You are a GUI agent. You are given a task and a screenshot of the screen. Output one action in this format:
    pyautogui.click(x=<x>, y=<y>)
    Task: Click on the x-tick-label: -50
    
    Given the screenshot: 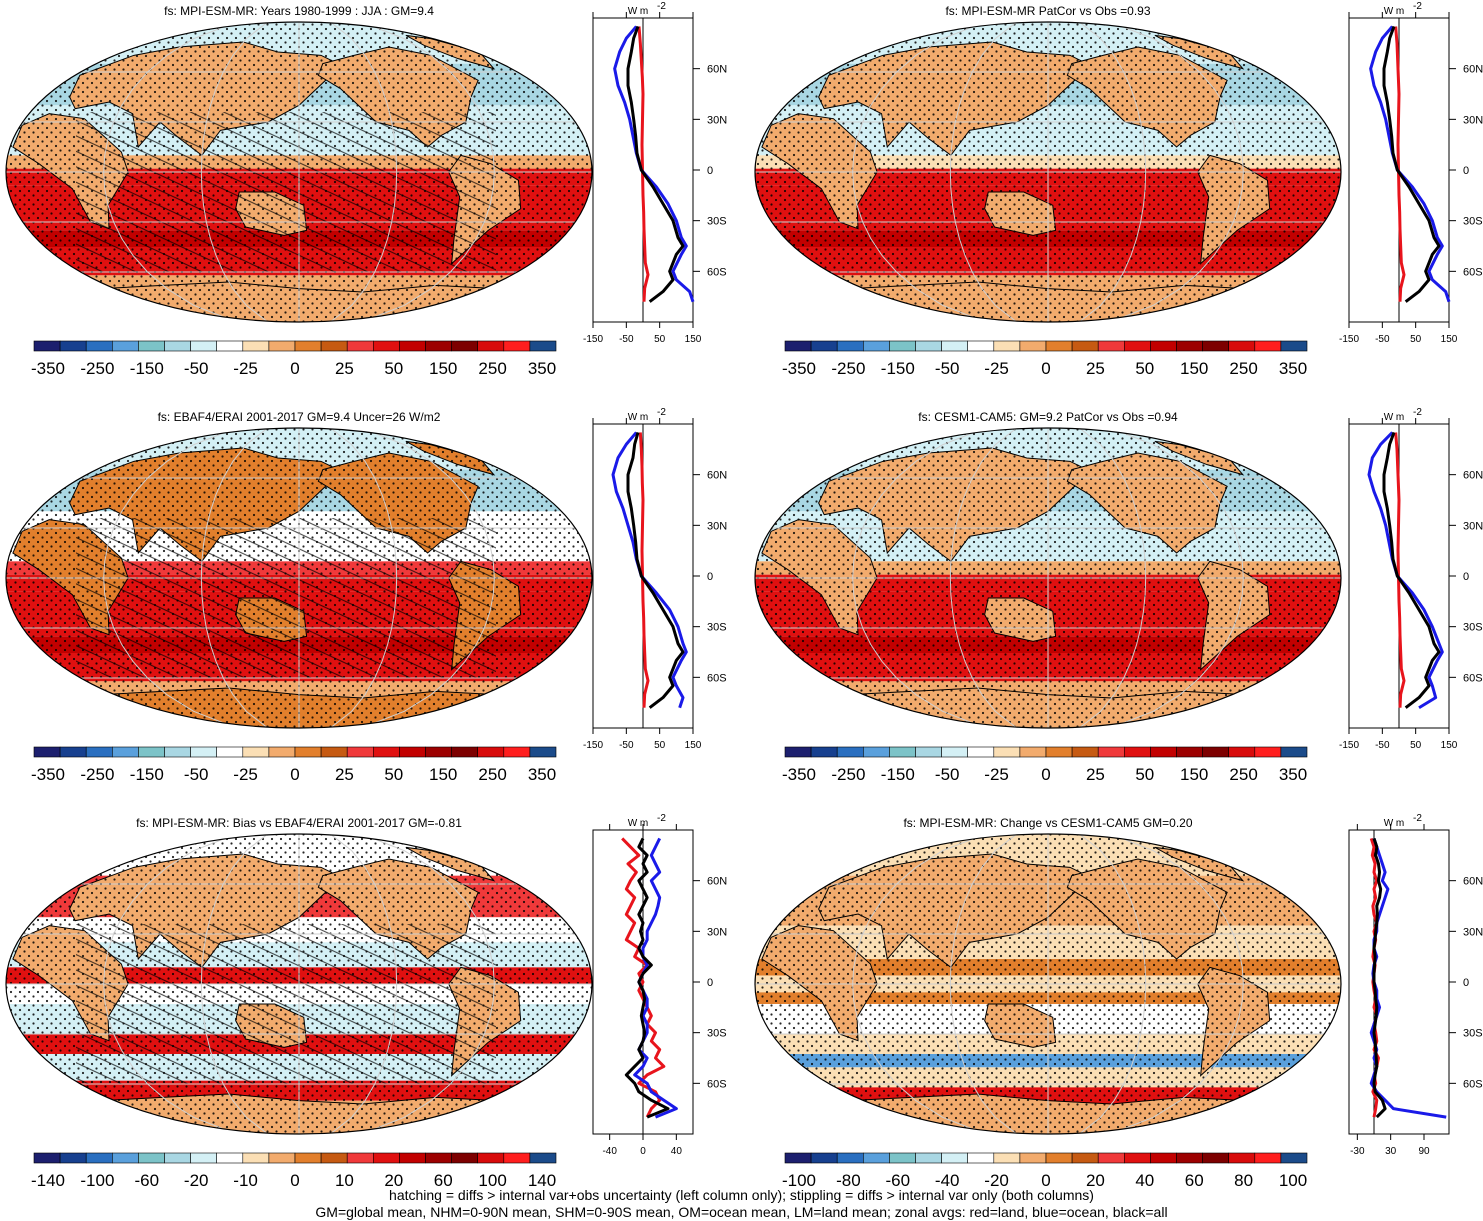 What is the action you would take?
    pyautogui.click(x=626, y=339)
    